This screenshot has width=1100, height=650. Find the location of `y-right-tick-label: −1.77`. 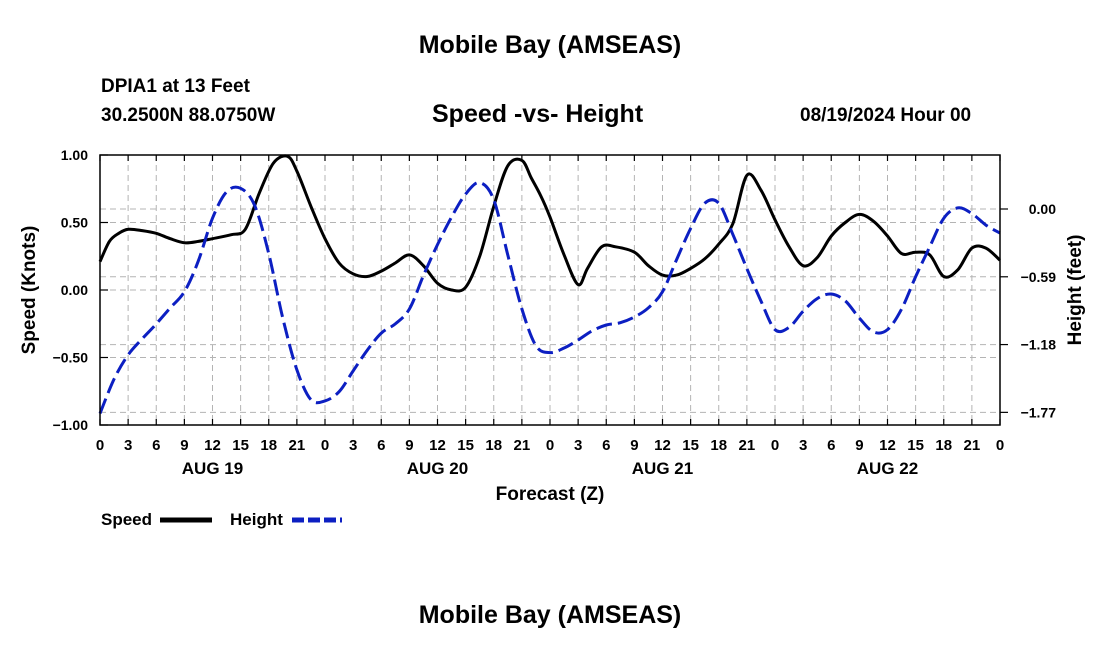

y-right-tick-label: −1.77 is located at coordinates (1039, 412).